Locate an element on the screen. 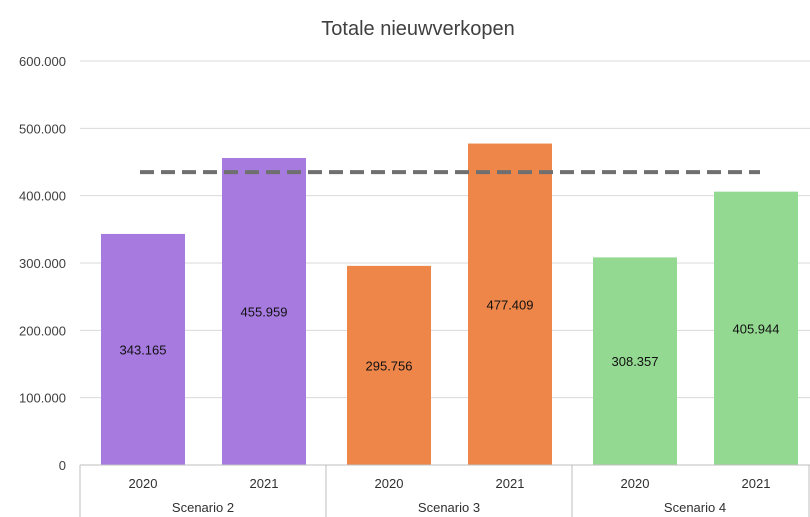  data-label: 308.357 is located at coordinates (635, 361).